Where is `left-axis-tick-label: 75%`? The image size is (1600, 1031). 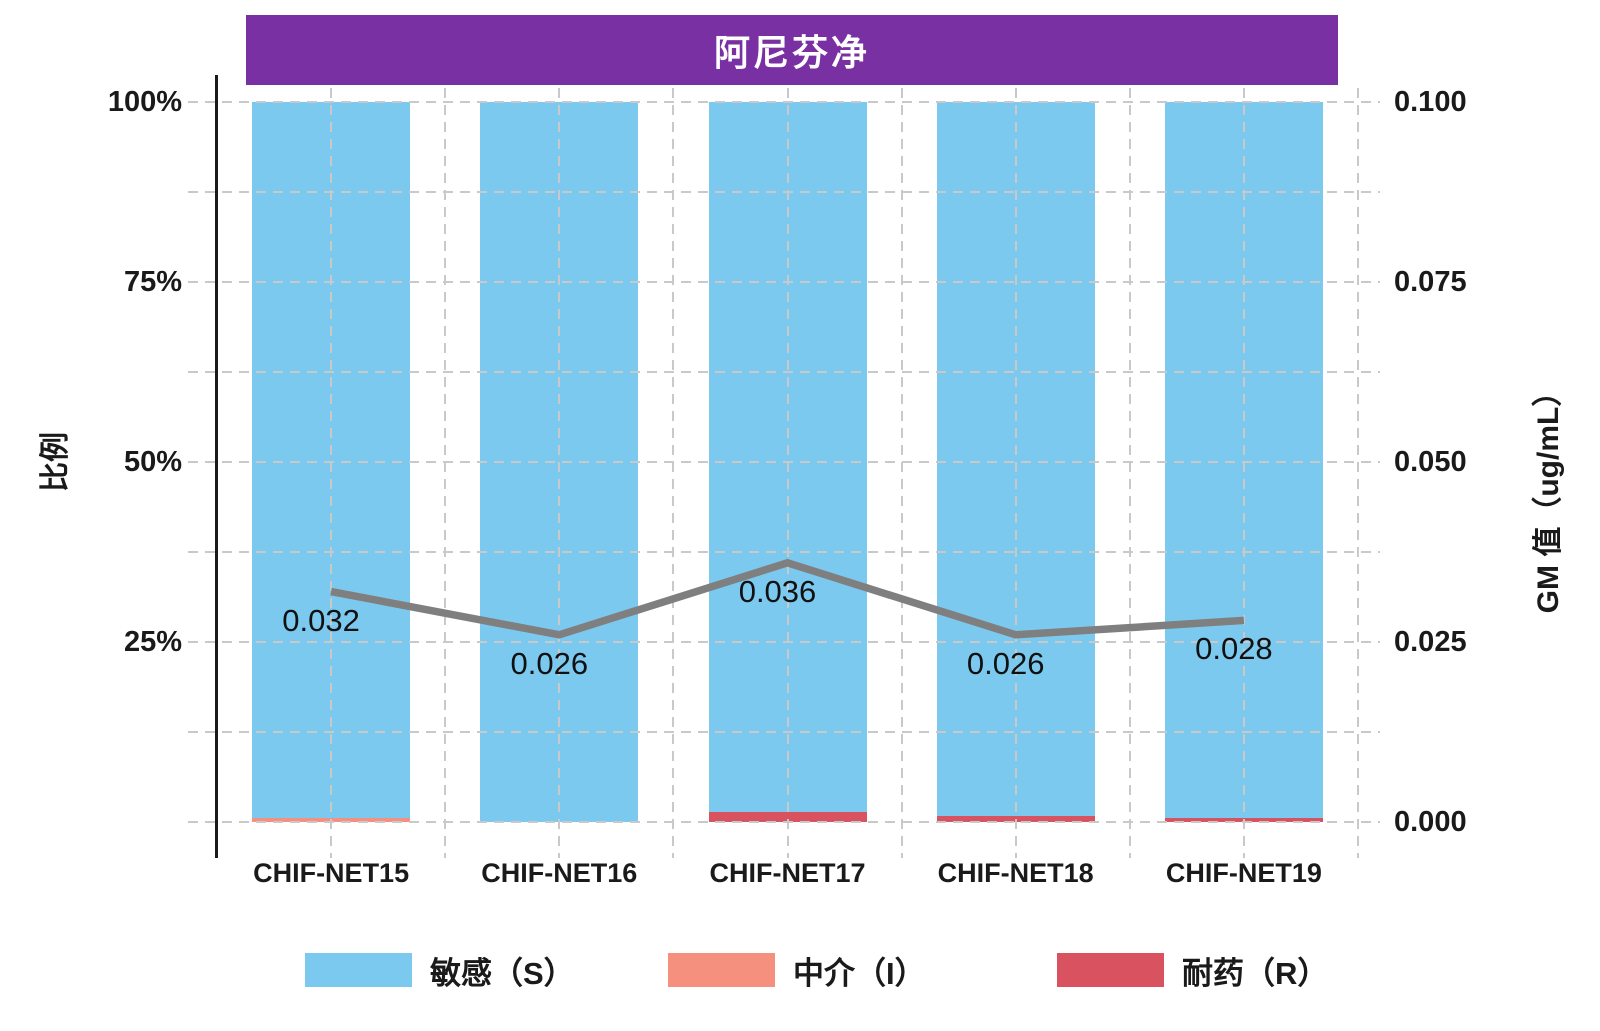 left-axis-tick-label: 75% is located at coordinates (152, 282).